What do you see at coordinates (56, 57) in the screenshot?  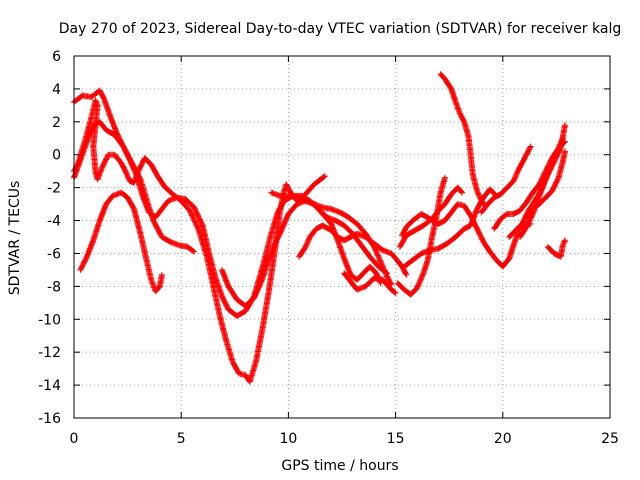 I see `y-tick-label: 6` at bounding box center [56, 57].